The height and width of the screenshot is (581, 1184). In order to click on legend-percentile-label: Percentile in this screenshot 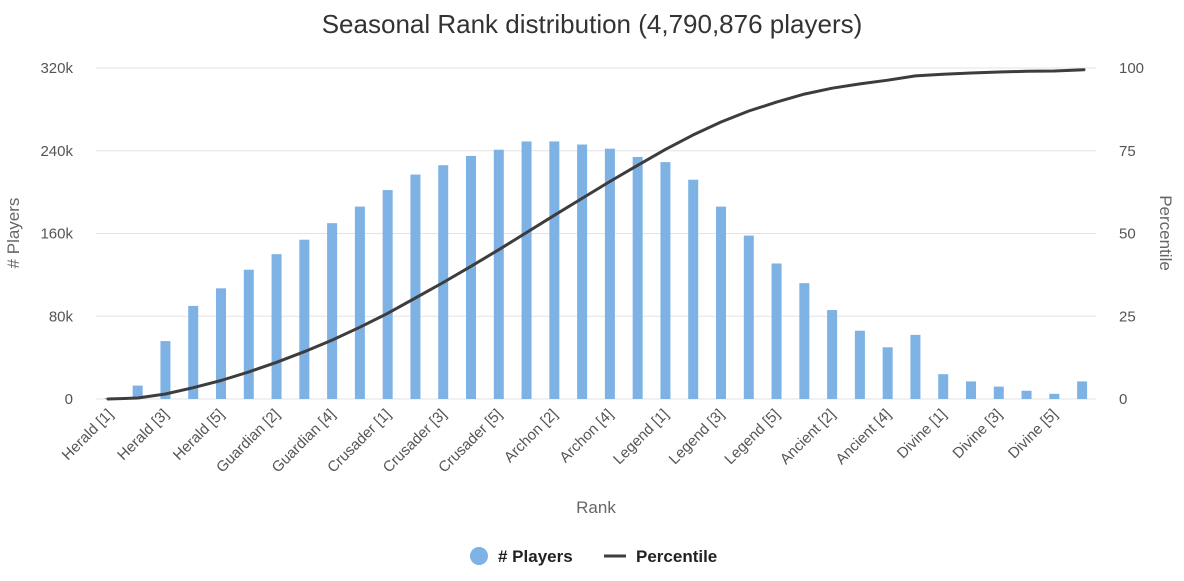, I will do `click(676, 556)`.